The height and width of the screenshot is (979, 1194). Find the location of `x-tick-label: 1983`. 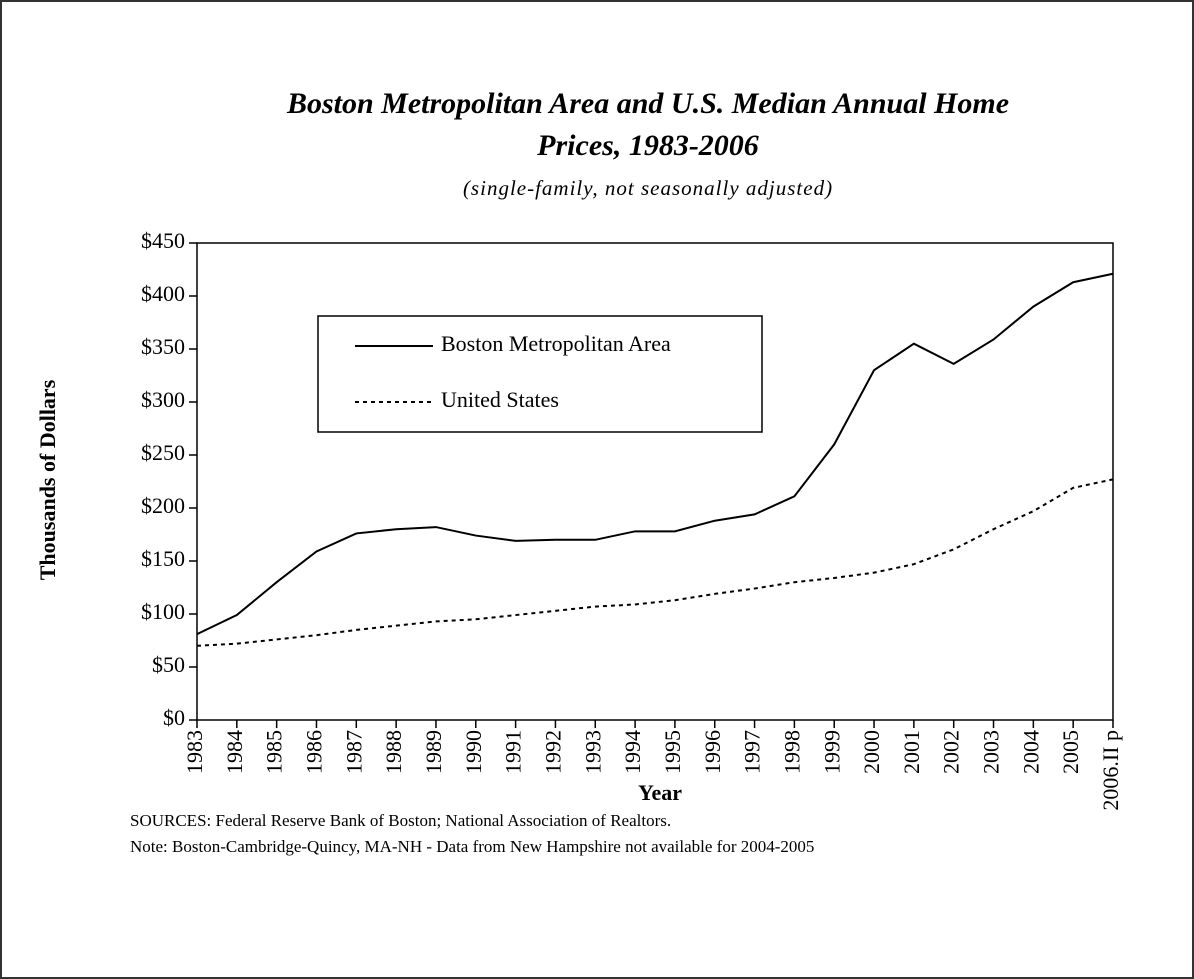

x-tick-label: 1983 is located at coordinates (194, 752).